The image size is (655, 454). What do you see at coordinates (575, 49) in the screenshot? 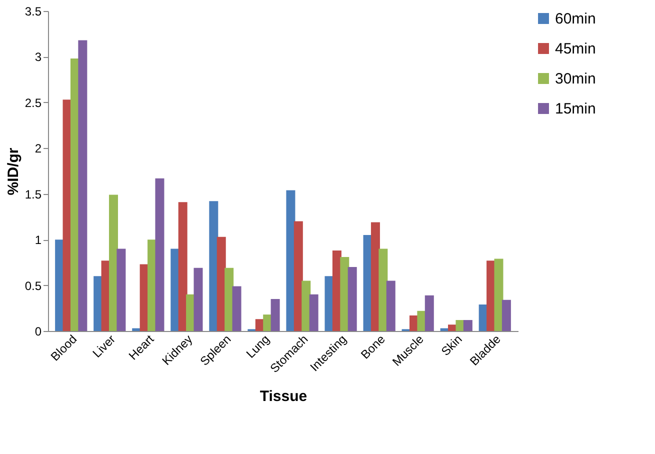
I see `legend-label: 45min` at bounding box center [575, 49].